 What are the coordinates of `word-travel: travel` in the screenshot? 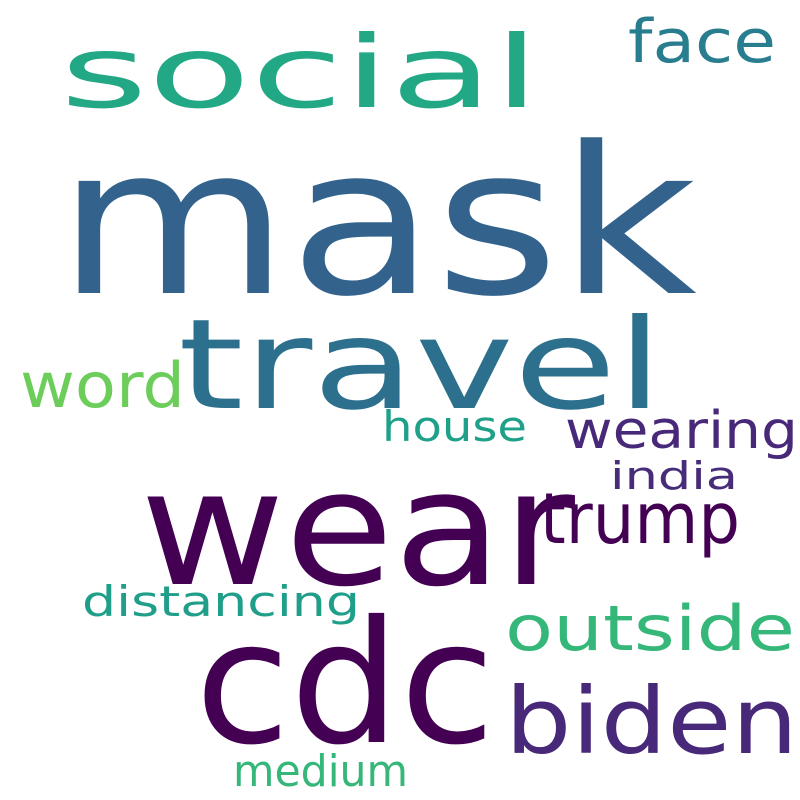 It's located at (420, 365).